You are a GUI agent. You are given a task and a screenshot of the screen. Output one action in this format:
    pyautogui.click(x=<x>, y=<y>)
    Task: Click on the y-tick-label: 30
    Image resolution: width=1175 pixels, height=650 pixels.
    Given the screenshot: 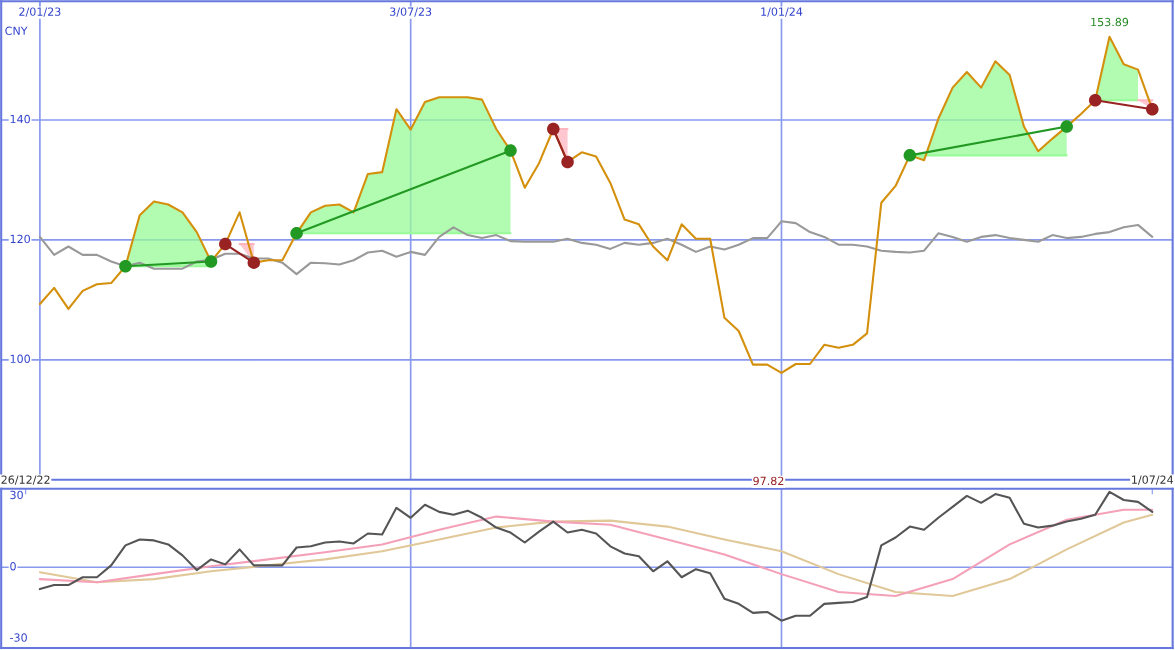 What is the action you would take?
    pyautogui.click(x=16, y=495)
    